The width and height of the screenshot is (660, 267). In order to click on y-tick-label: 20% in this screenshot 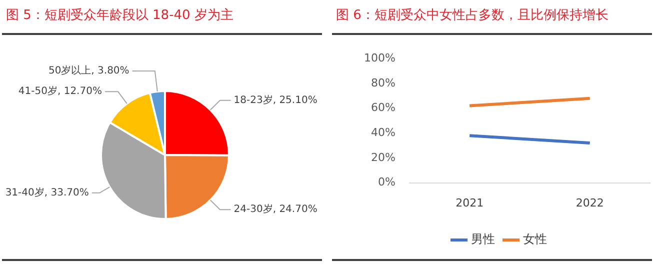, I will do `click(383, 157)`.